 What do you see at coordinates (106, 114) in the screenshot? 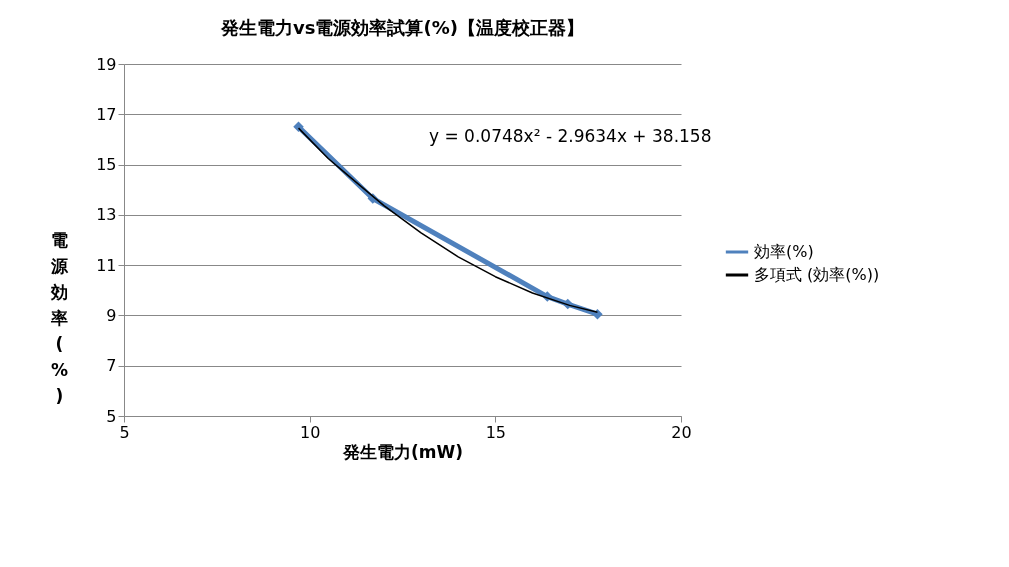
I see `y-tick-label: 17` at bounding box center [106, 114].